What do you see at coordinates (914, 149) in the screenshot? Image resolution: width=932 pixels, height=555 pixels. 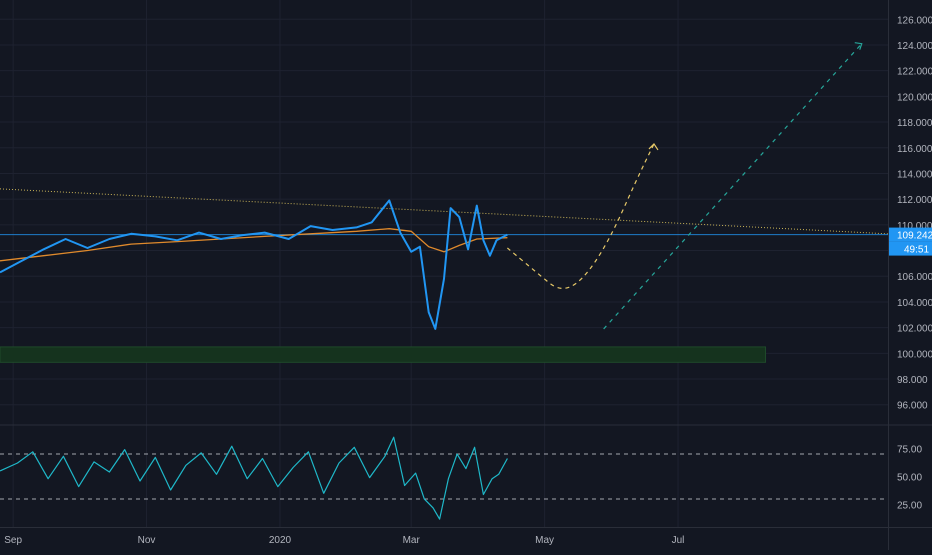 I see `price-tick-label-10: 116.000` at bounding box center [914, 149].